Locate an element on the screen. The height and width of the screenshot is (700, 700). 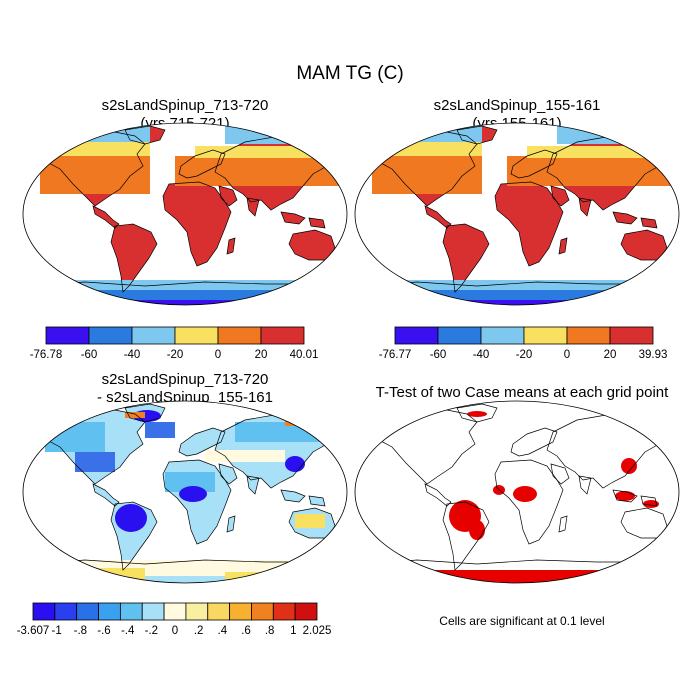
colorbar-tick-label: -76.78 is located at coordinates (46, 355).